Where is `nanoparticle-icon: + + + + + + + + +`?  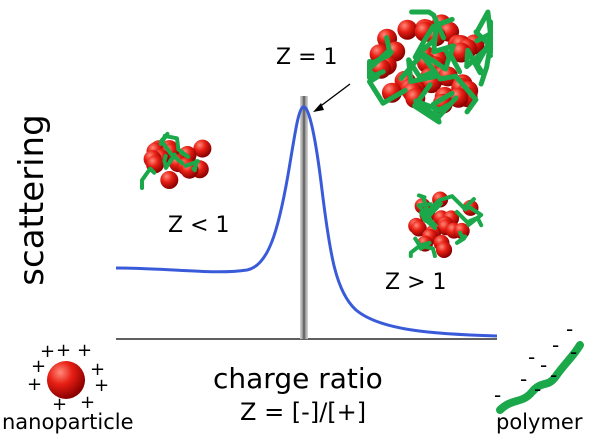
nanoparticle-icon: + + + + + + + + + is located at coordinates (68, 377).